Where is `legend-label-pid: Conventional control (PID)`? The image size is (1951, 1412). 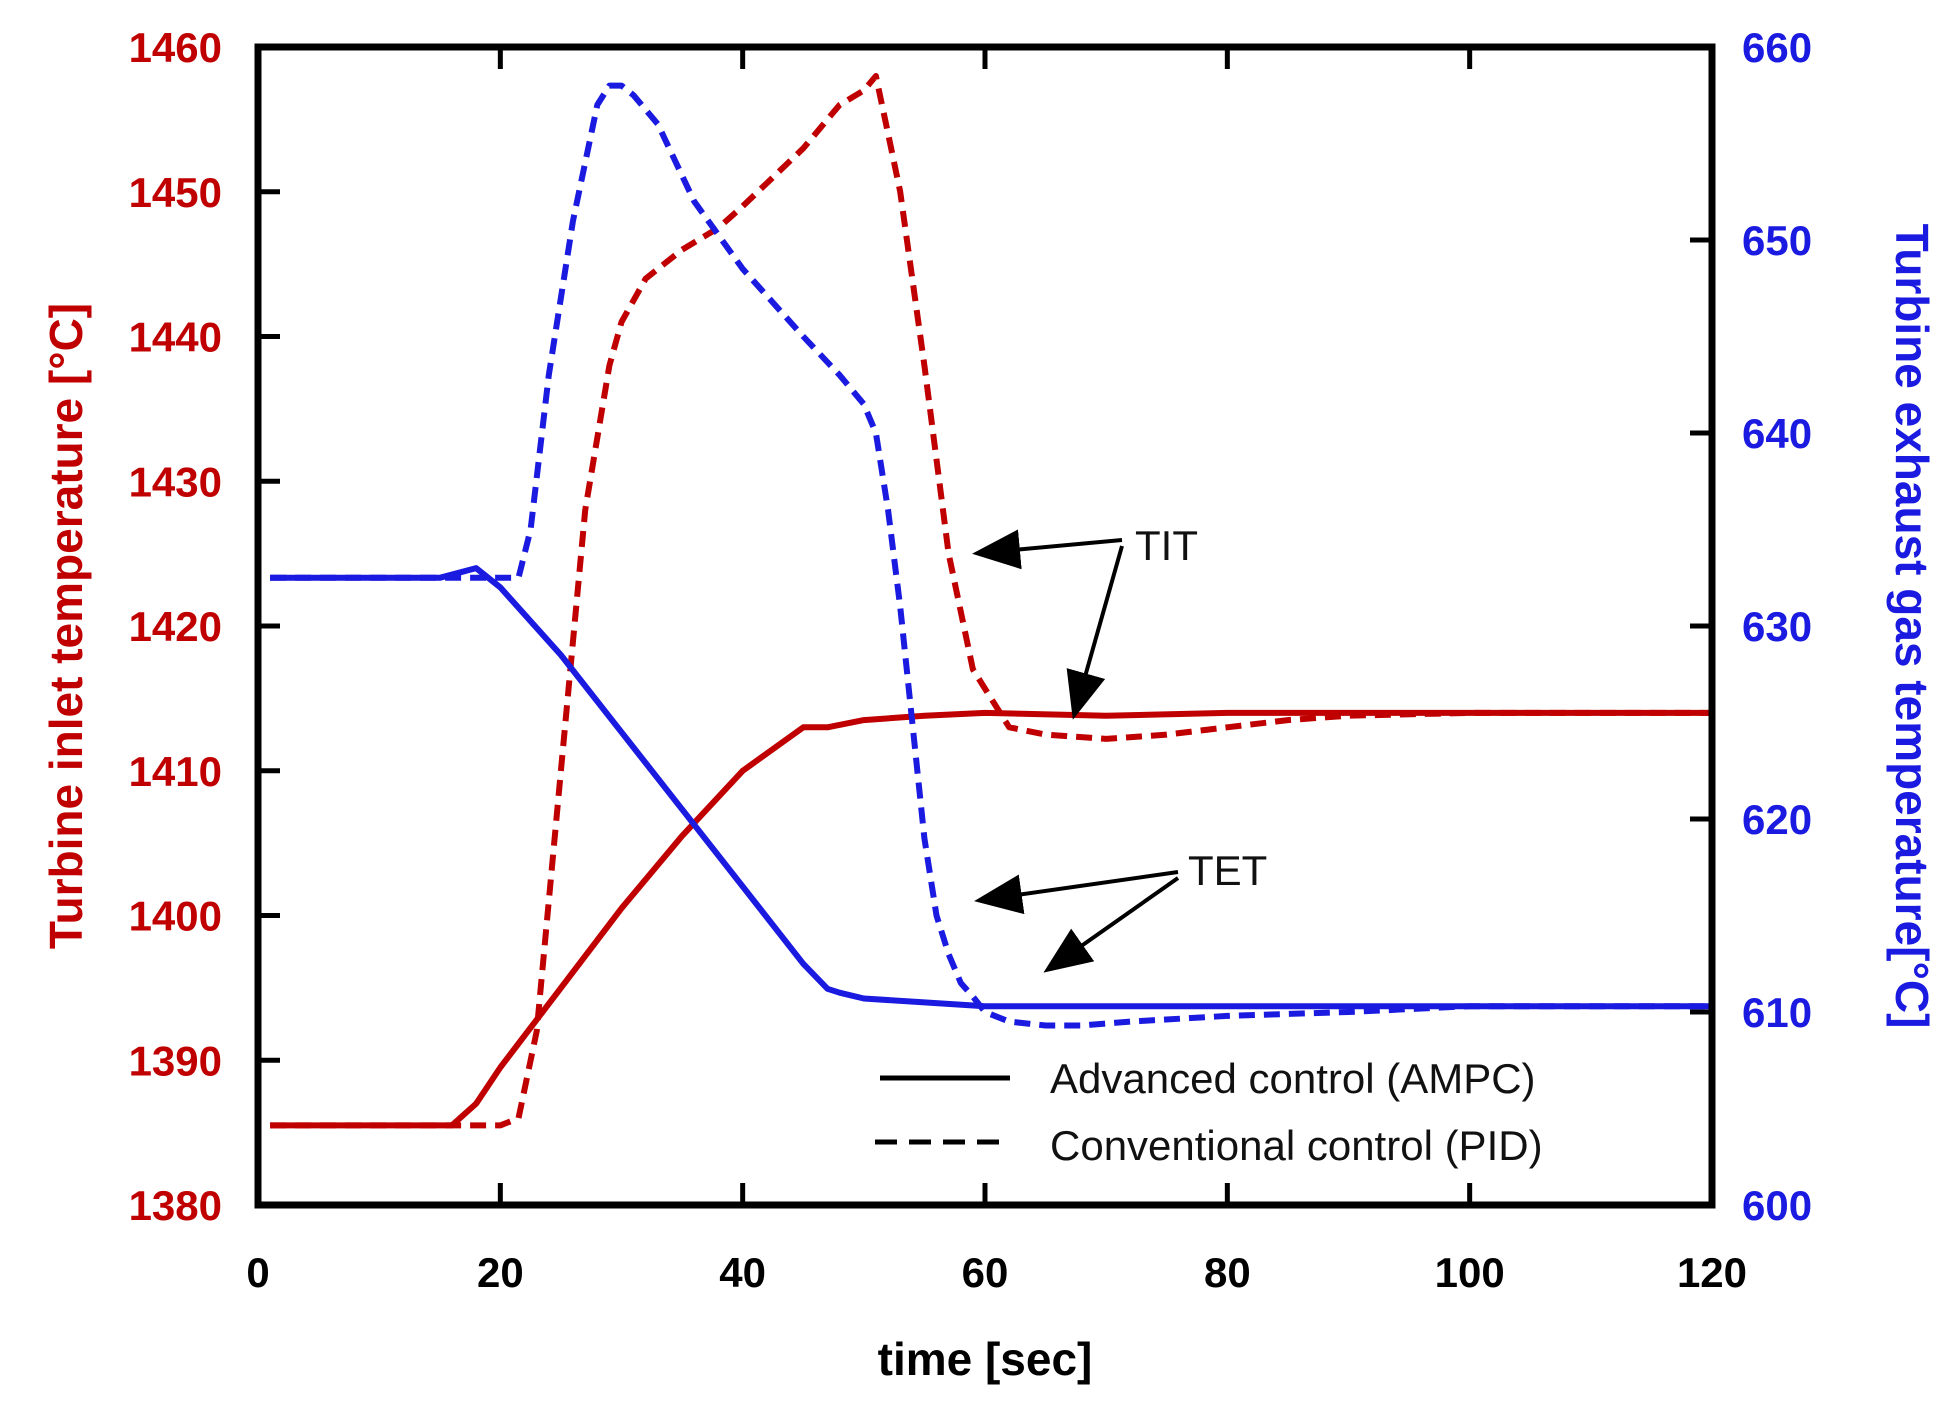 legend-label-pid: Conventional control (PID) is located at coordinates (1296, 1145).